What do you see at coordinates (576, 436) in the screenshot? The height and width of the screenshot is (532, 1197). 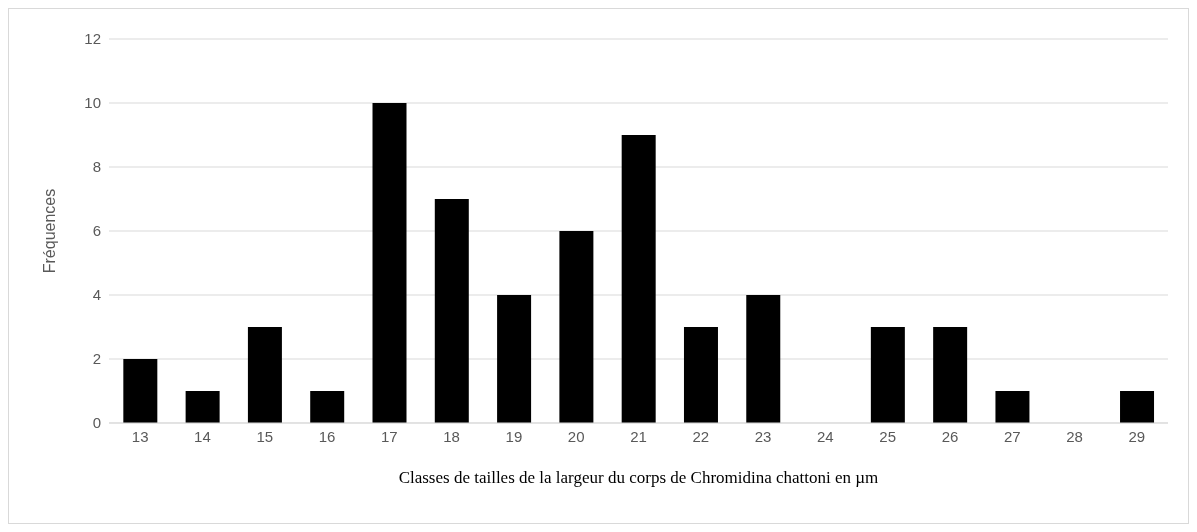 I see `x-tick-label: 20` at bounding box center [576, 436].